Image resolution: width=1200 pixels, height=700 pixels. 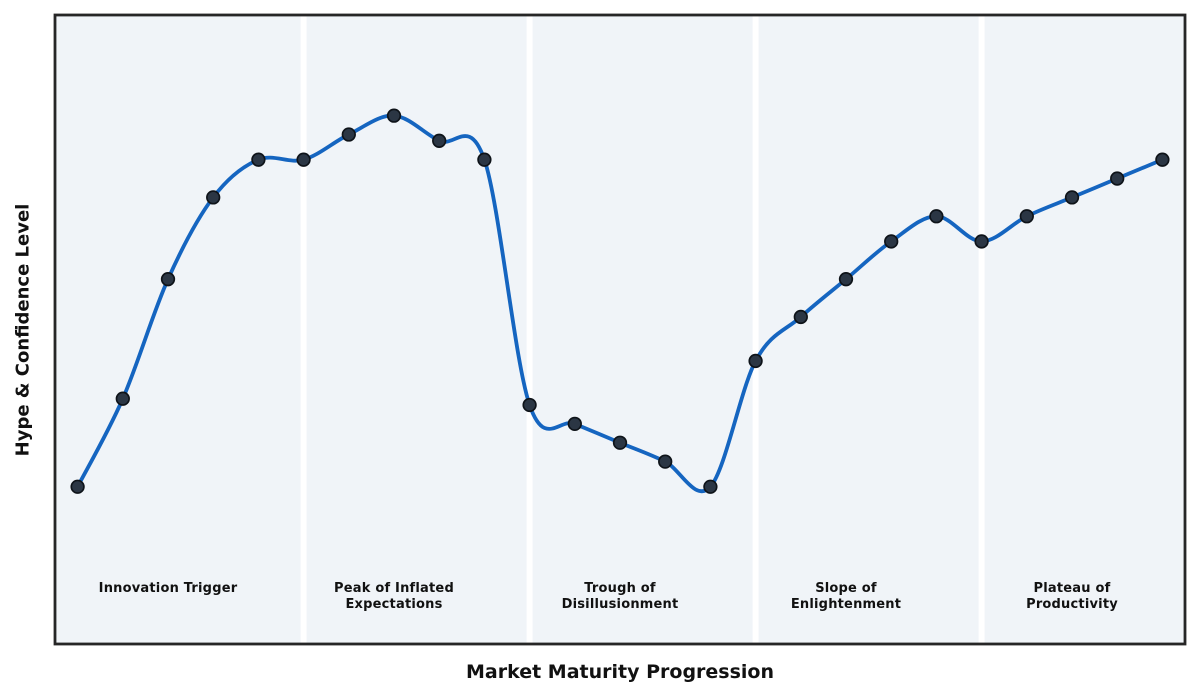 I want to click on x-axis-label: Market Maturity Progression, so click(x=620, y=672).